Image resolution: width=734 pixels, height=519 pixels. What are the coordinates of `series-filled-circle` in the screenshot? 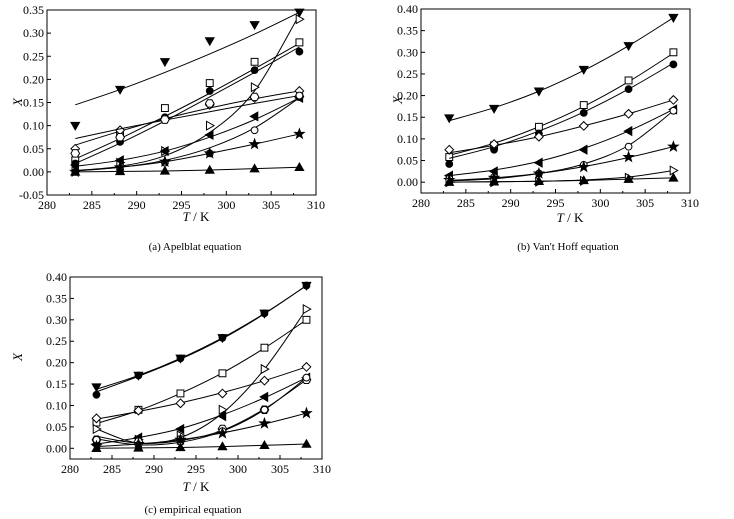 It's located at (201, 340).